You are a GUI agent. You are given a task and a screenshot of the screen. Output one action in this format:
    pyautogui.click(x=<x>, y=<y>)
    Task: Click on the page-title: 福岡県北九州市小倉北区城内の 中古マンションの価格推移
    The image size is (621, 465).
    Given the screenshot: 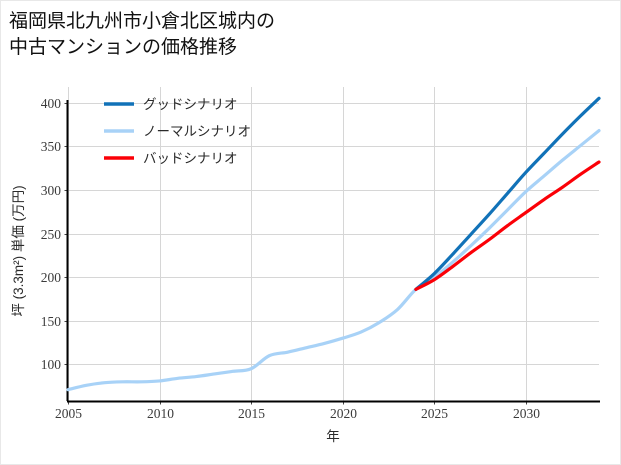 What is the action you would take?
    pyautogui.click(x=142, y=34)
    